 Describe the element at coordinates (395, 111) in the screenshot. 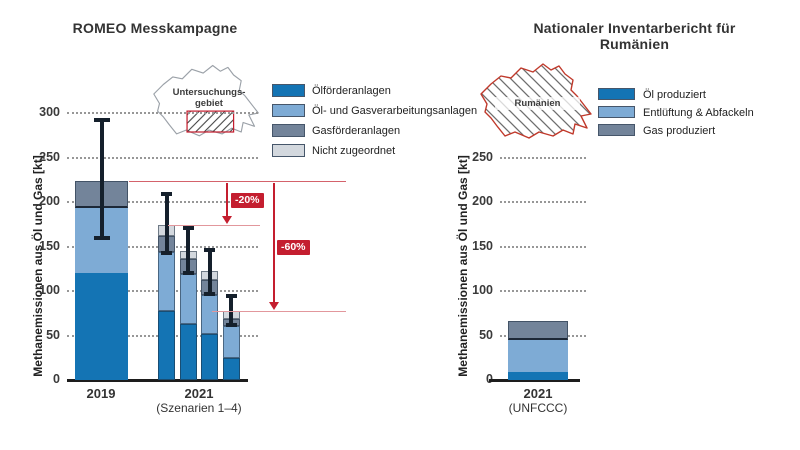

I see `legend-label: Öl- und Gasverarbeitungsanlagen` at that location.